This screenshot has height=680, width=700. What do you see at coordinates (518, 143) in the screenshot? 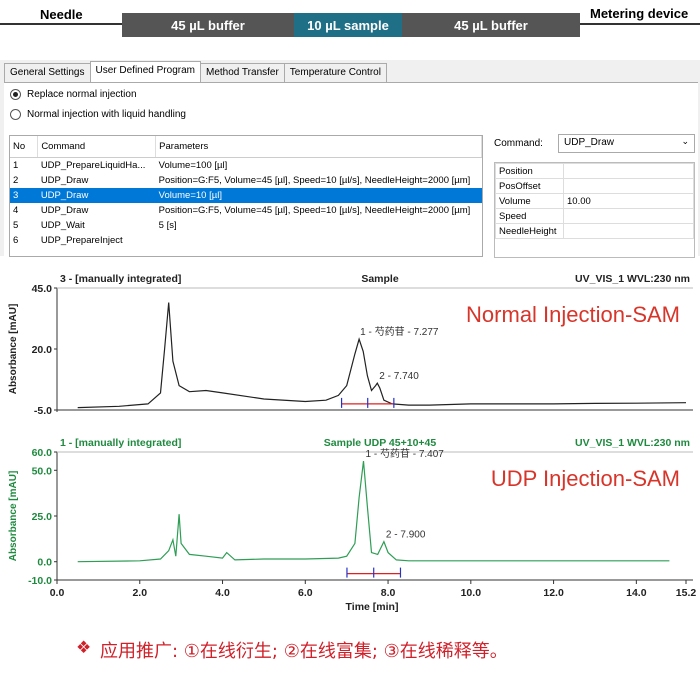
I see `command-label: Command:` at bounding box center [518, 143].